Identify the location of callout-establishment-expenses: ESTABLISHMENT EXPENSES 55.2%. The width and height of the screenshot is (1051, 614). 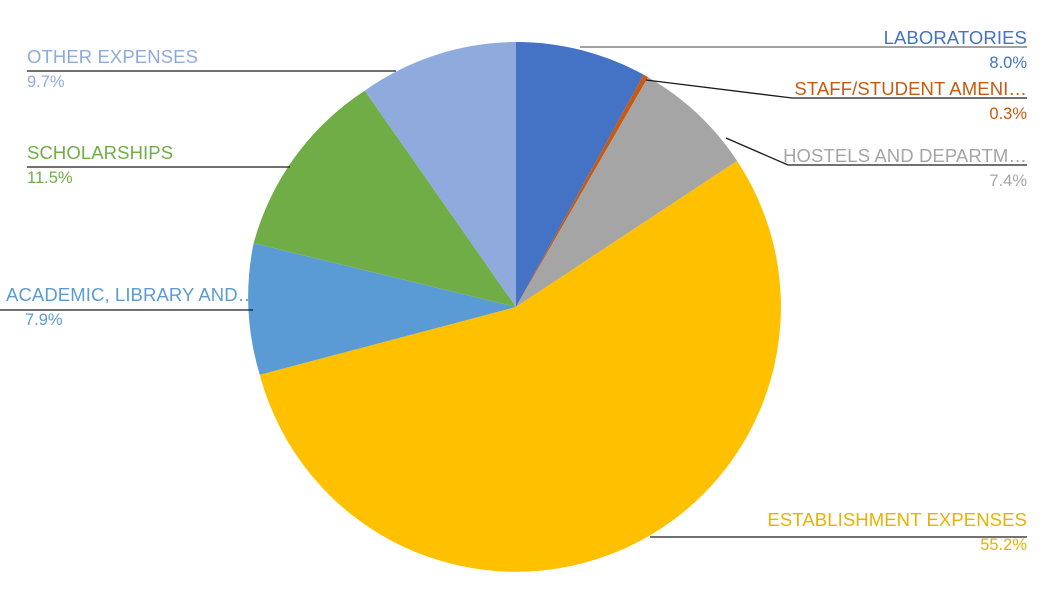
(812, 532).